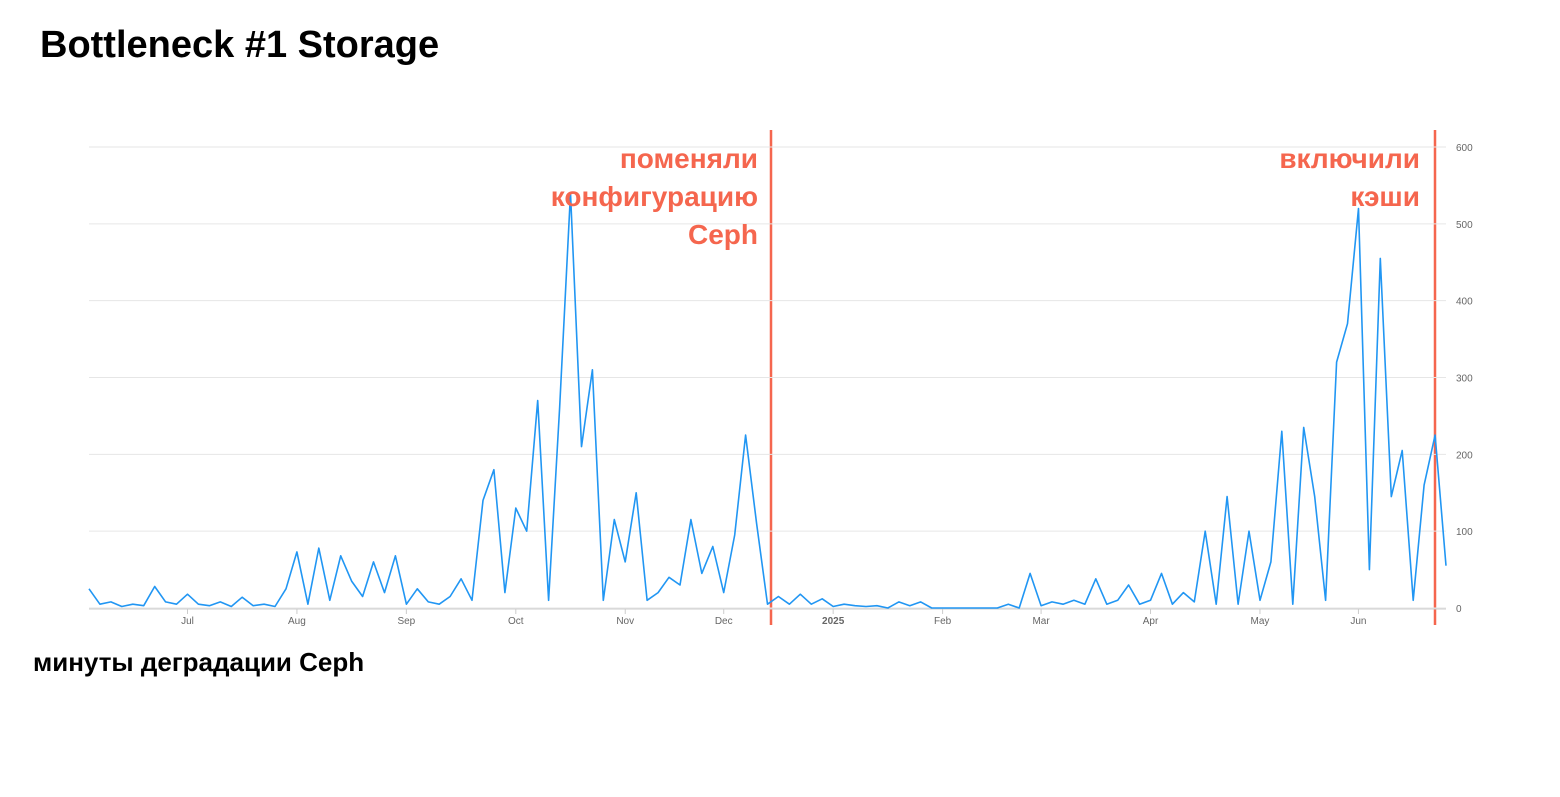  I want to click on x-tick-label: Oct, so click(516, 621).